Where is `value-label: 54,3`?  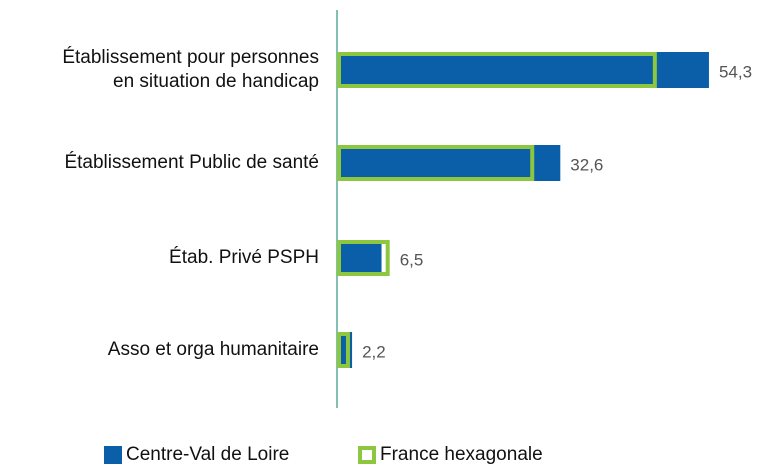
value-label: 54,3 is located at coordinates (735, 71).